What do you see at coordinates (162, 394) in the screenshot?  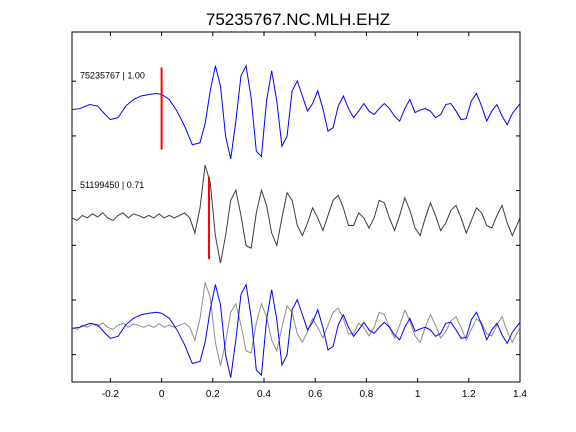 I see `x-tick-label: 0` at bounding box center [162, 394].